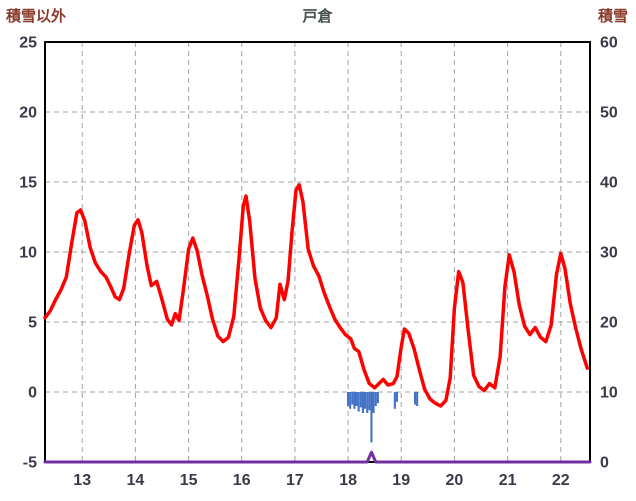 This screenshot has height=501, width=636. What do you see at coordinates (401, 480) in the screenshot?
I see `svg-text: 19` at bounding box center [401, 480].